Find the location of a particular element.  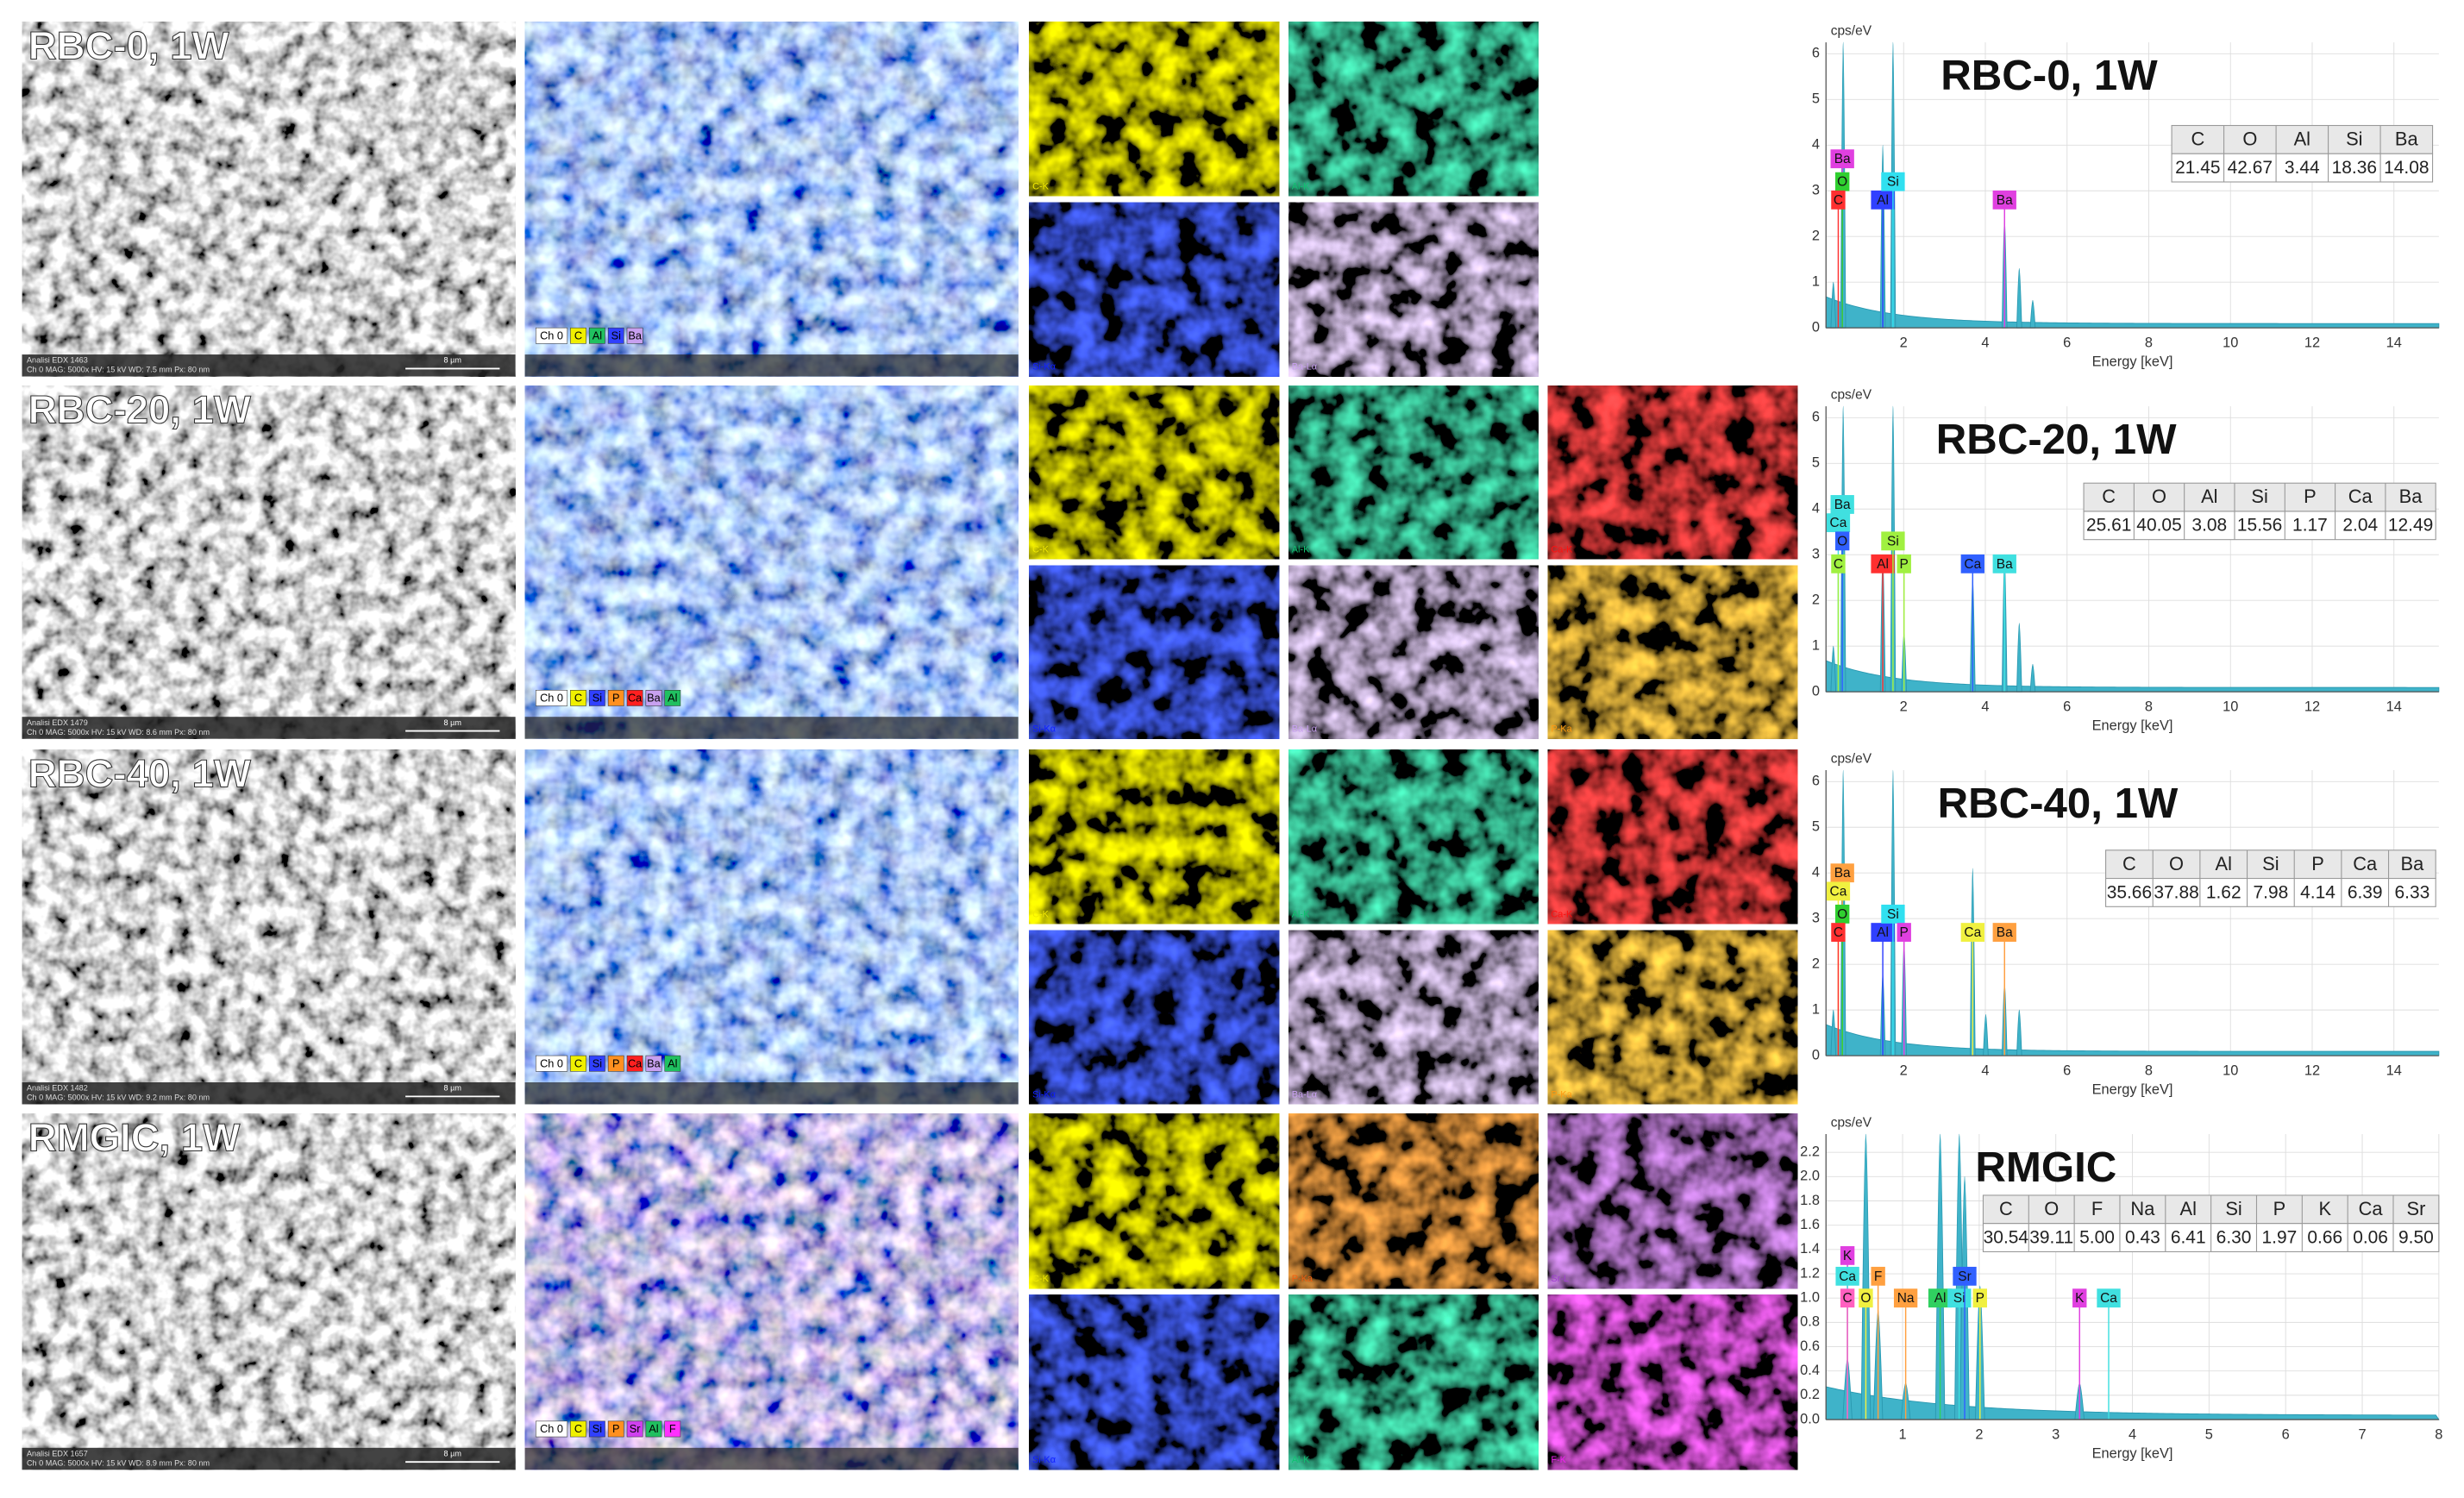

tag-label: C is located at coordinates (1839, 200).